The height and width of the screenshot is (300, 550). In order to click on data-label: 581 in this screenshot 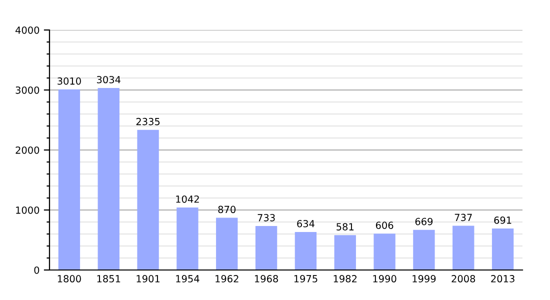, I will do `click(345, 226)`.